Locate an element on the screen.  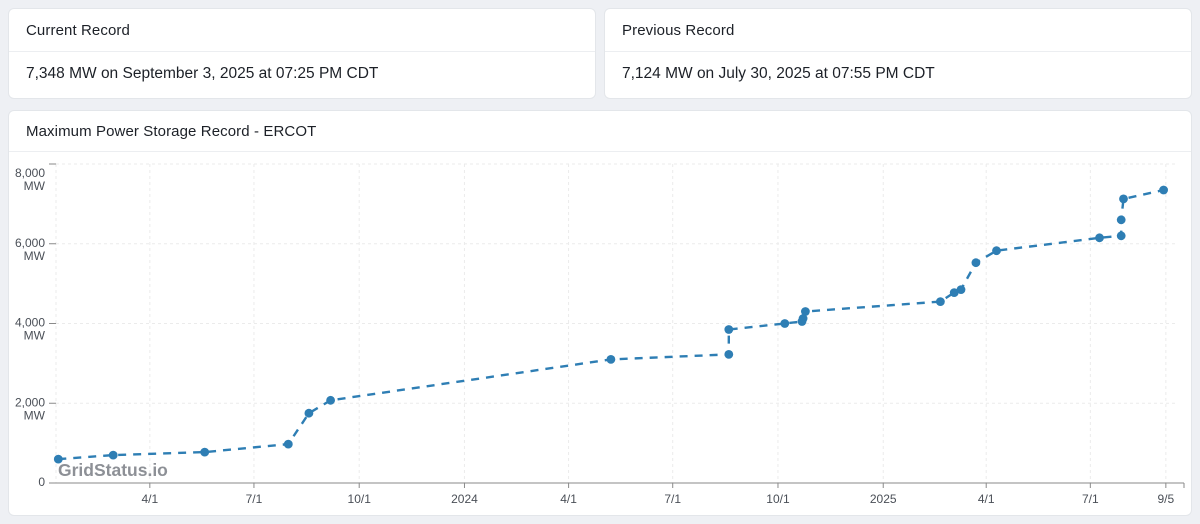
x-tick-label: 2025 is located at coordinates (883, 499).